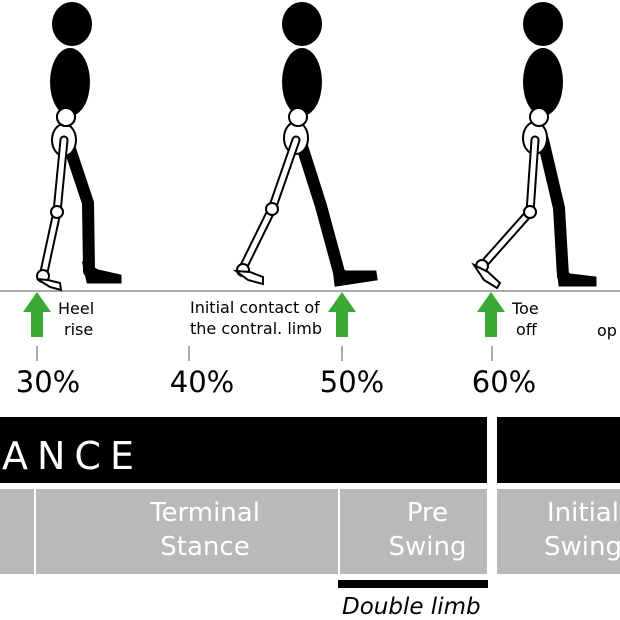 Image resolution: width=620 pixels, height=620 pixels. What do you see at coordinates (504, 382) in the screenshot?
I see `percent-60: 60%` at bounding box center [504, 382].